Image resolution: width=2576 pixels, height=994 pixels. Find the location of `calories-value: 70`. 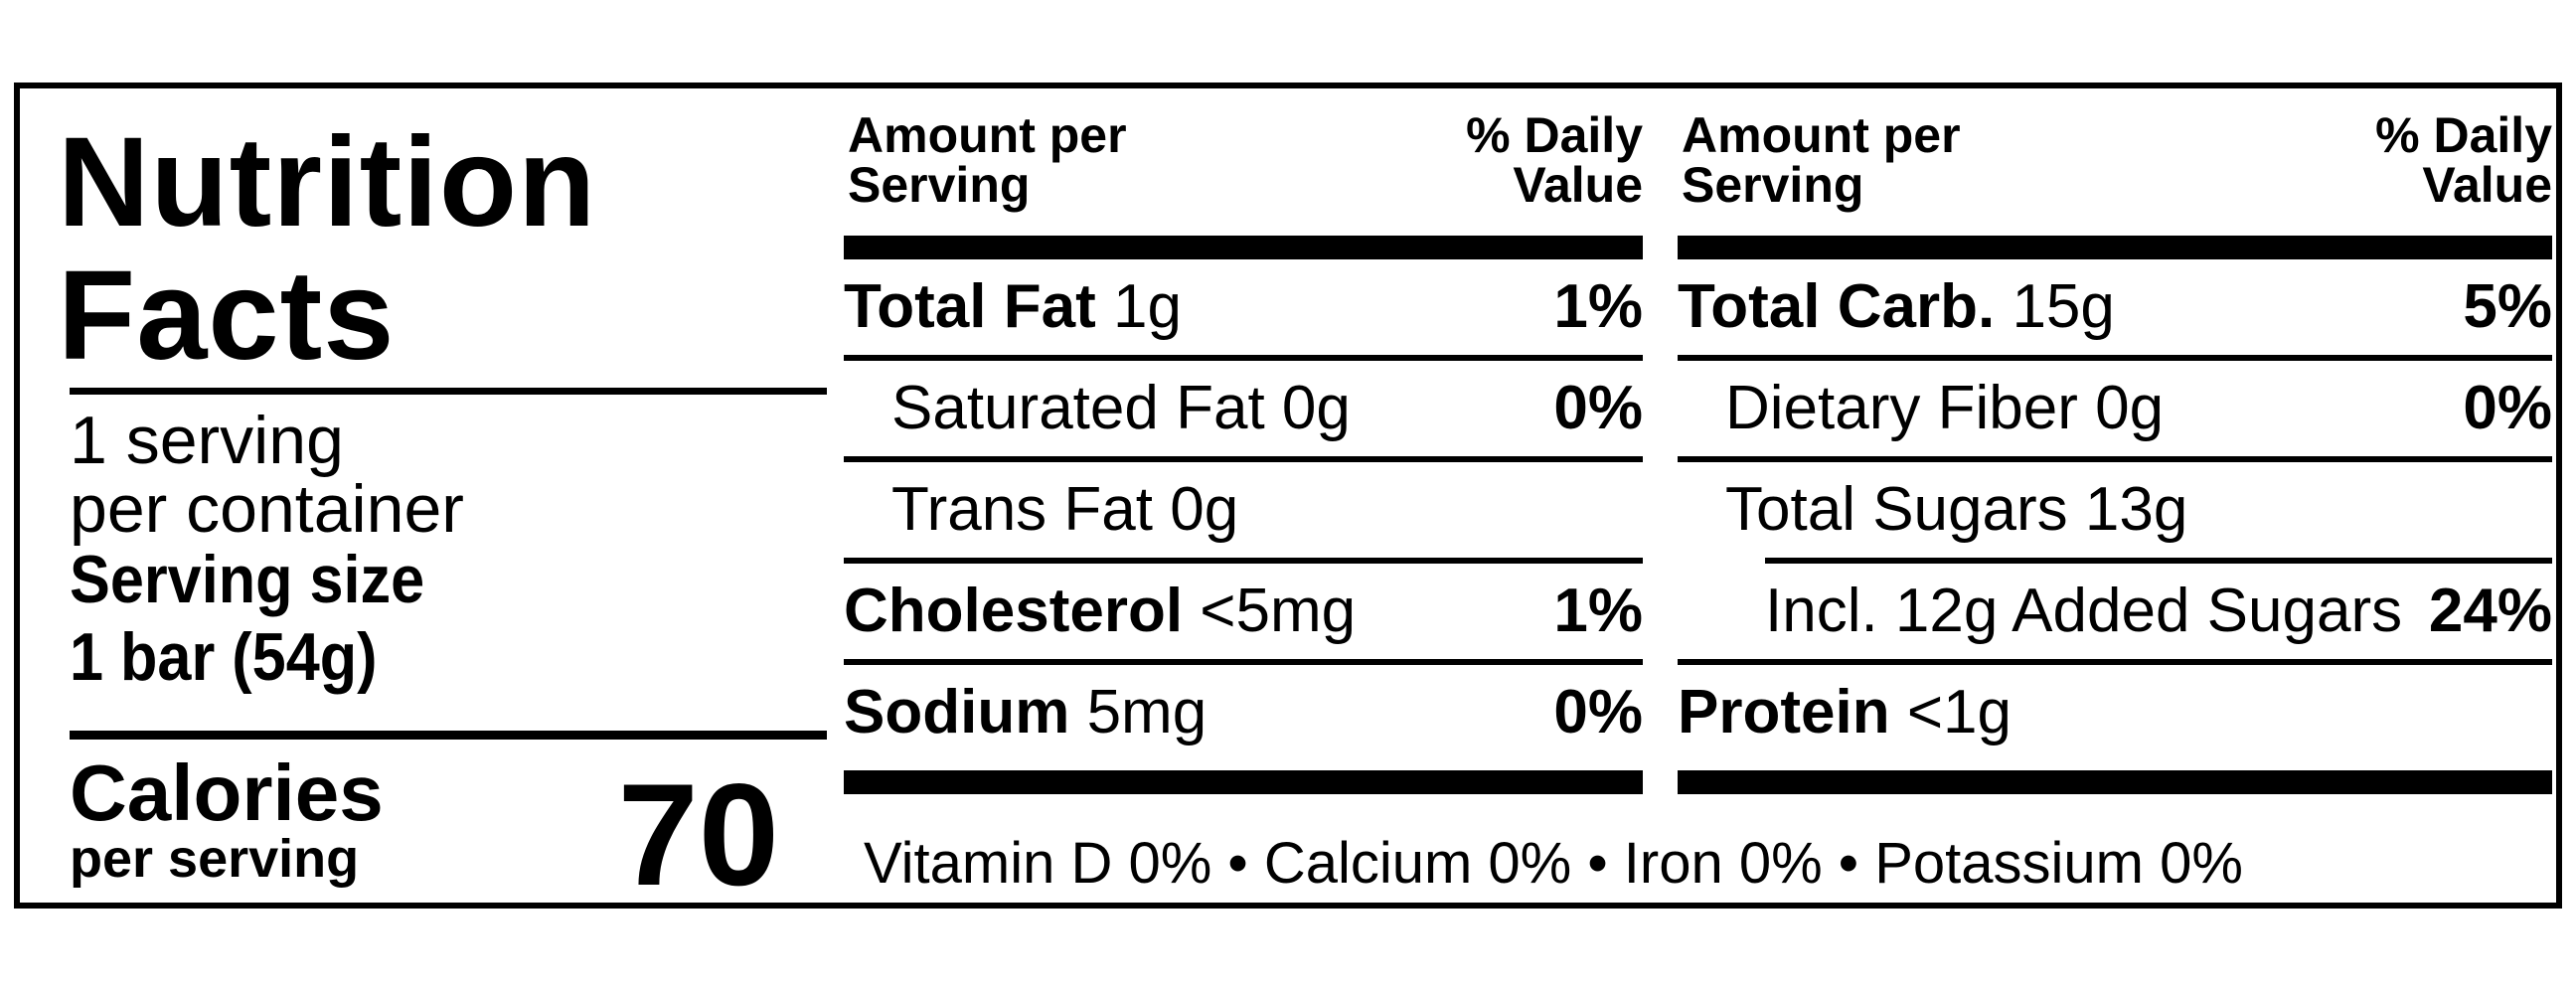

calories-value: 70 is located at coordinates (698, 834).